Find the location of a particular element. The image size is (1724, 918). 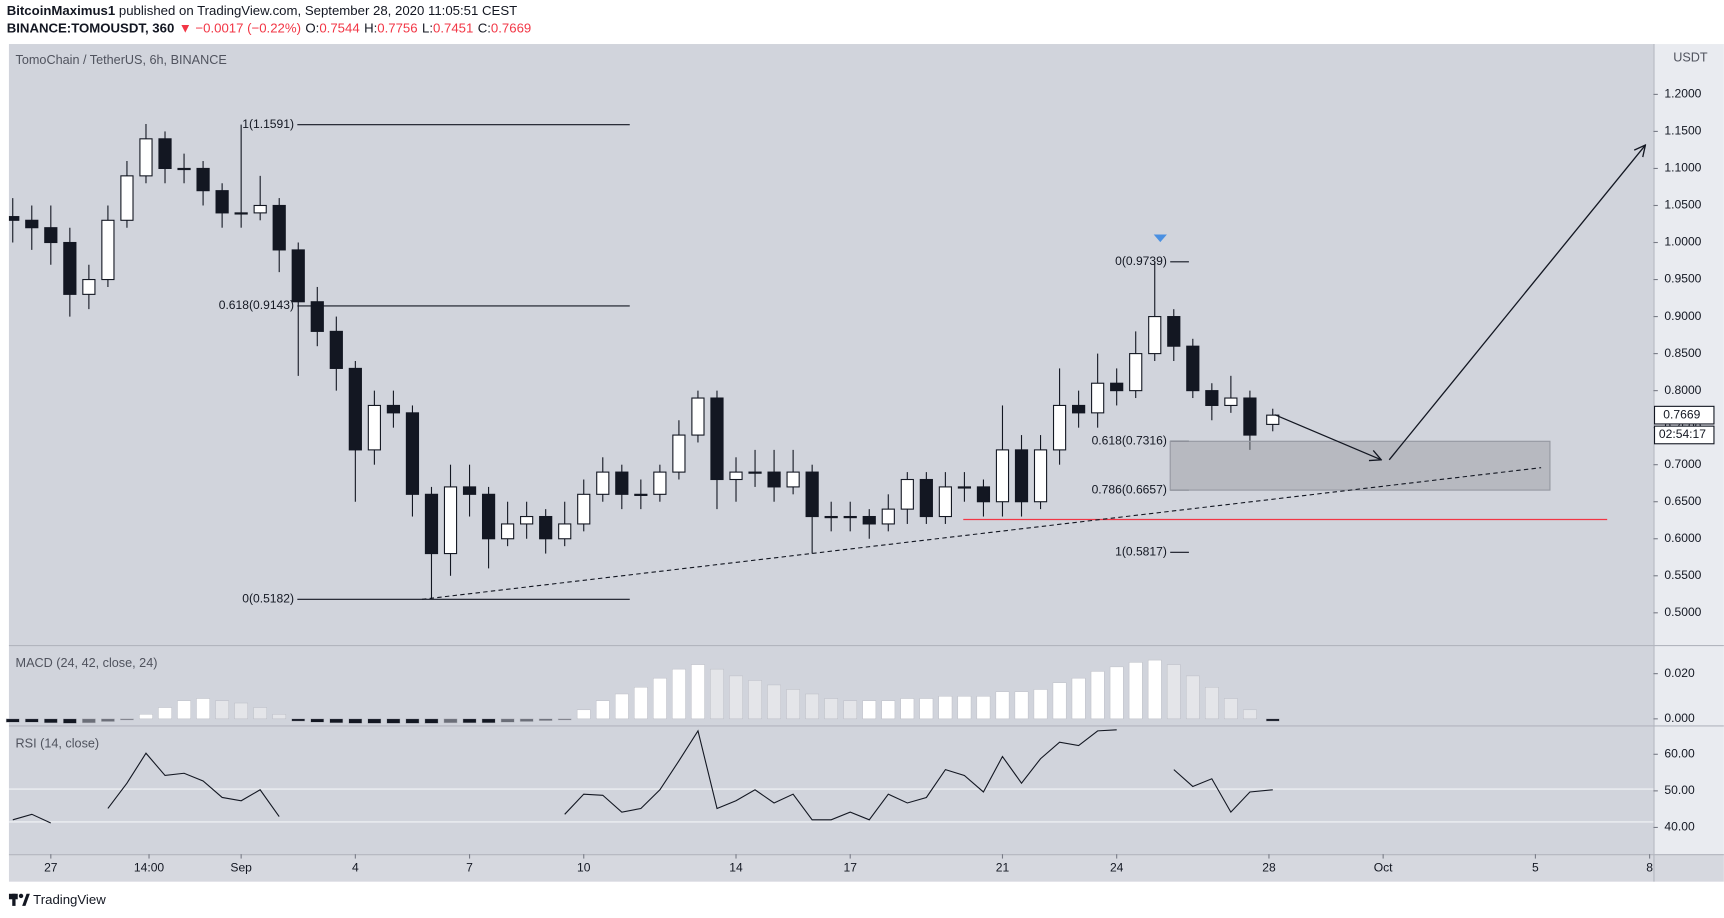

time-scale-background is located at coordinates (866, 868).